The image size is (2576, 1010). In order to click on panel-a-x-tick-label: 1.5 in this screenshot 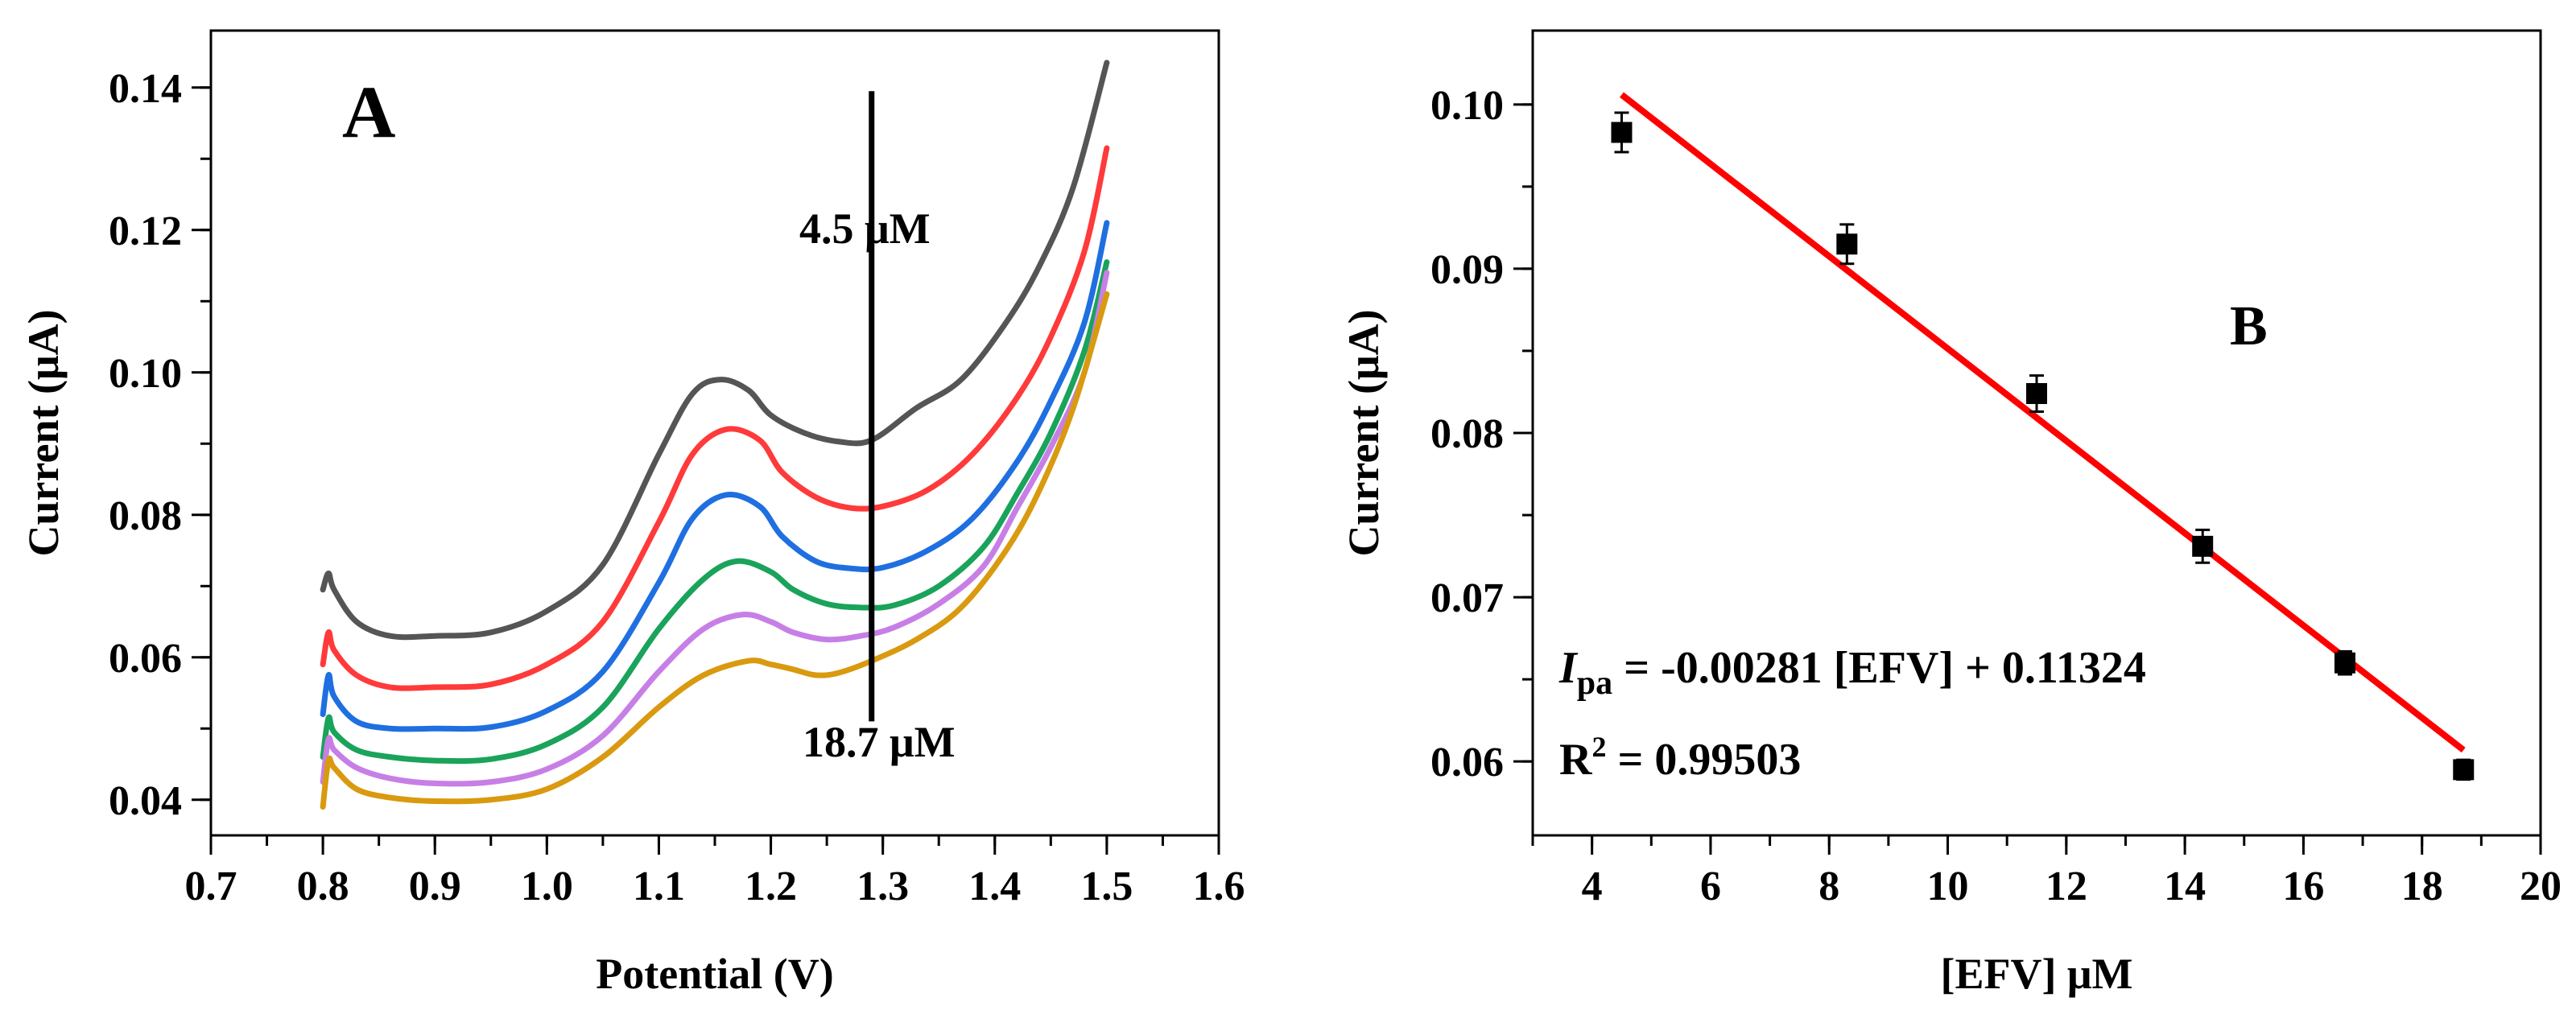, I will do `click(1106, 886)`.